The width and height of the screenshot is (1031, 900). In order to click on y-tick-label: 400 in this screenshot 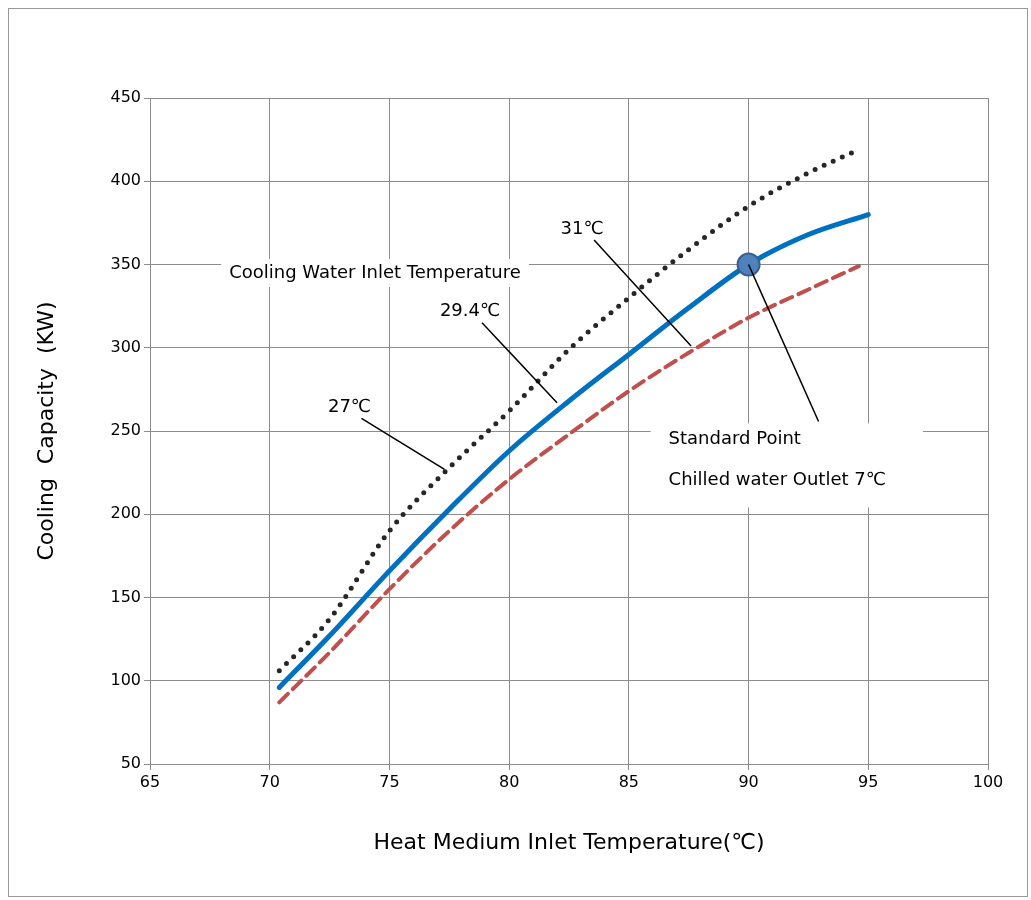, I will do `click(125, 180)`.